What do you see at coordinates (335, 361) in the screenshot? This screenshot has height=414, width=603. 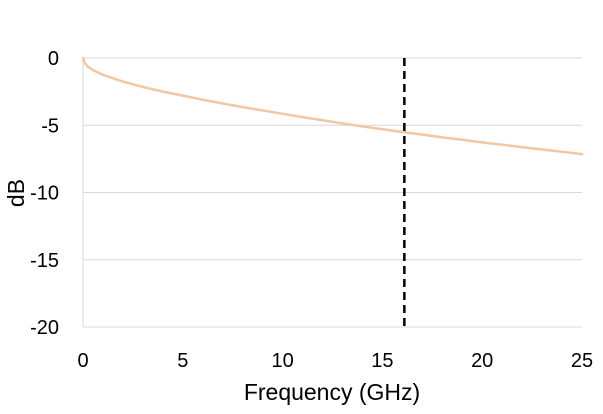 I see `x-tick-labels: 0 5 10 15 20 25` at bounding box center [335, 361].